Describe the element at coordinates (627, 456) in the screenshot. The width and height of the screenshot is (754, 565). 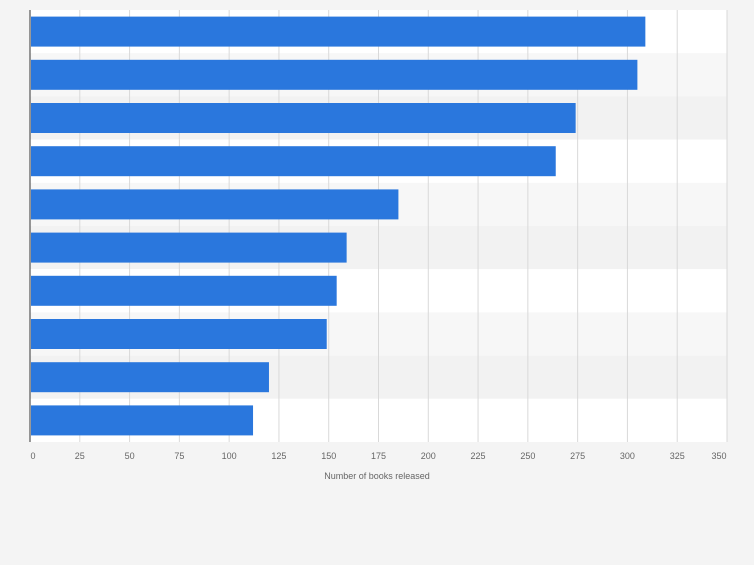
I see `x-tick-label: 300` at that location.